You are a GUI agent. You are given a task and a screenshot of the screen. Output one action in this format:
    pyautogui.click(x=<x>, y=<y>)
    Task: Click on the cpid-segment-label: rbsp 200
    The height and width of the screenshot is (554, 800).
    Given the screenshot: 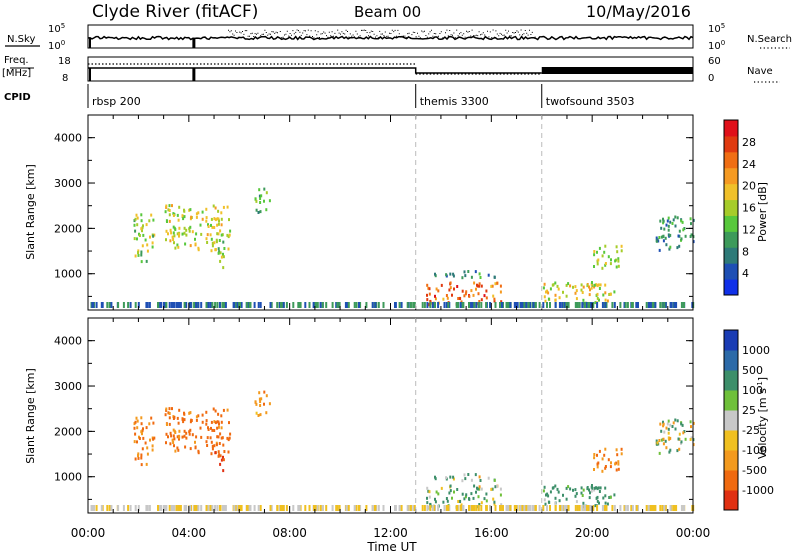 What is the action you would take?
    pyautogui.click(x=116, y=101)
    